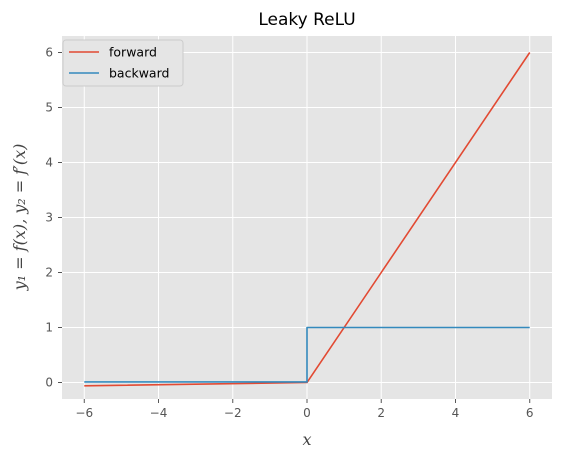  Describe the element at coordinates (49, 108) in the screenshot. I see `y-tick-label: 5` at that location.